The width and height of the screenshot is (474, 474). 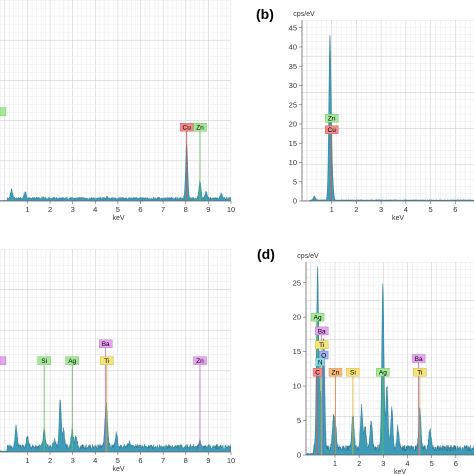 What do you see at coordinates (323, 355) in the screenshot?
I see `element-label: O` at bounding box center [323, 355].